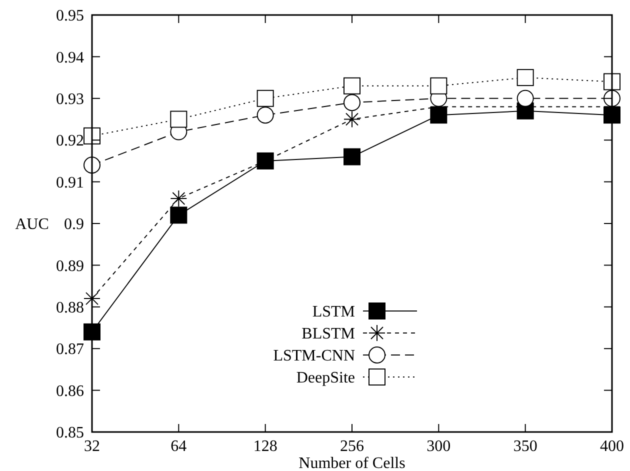  I want to click on y-tick-label: 0.93, so click(70, 99).